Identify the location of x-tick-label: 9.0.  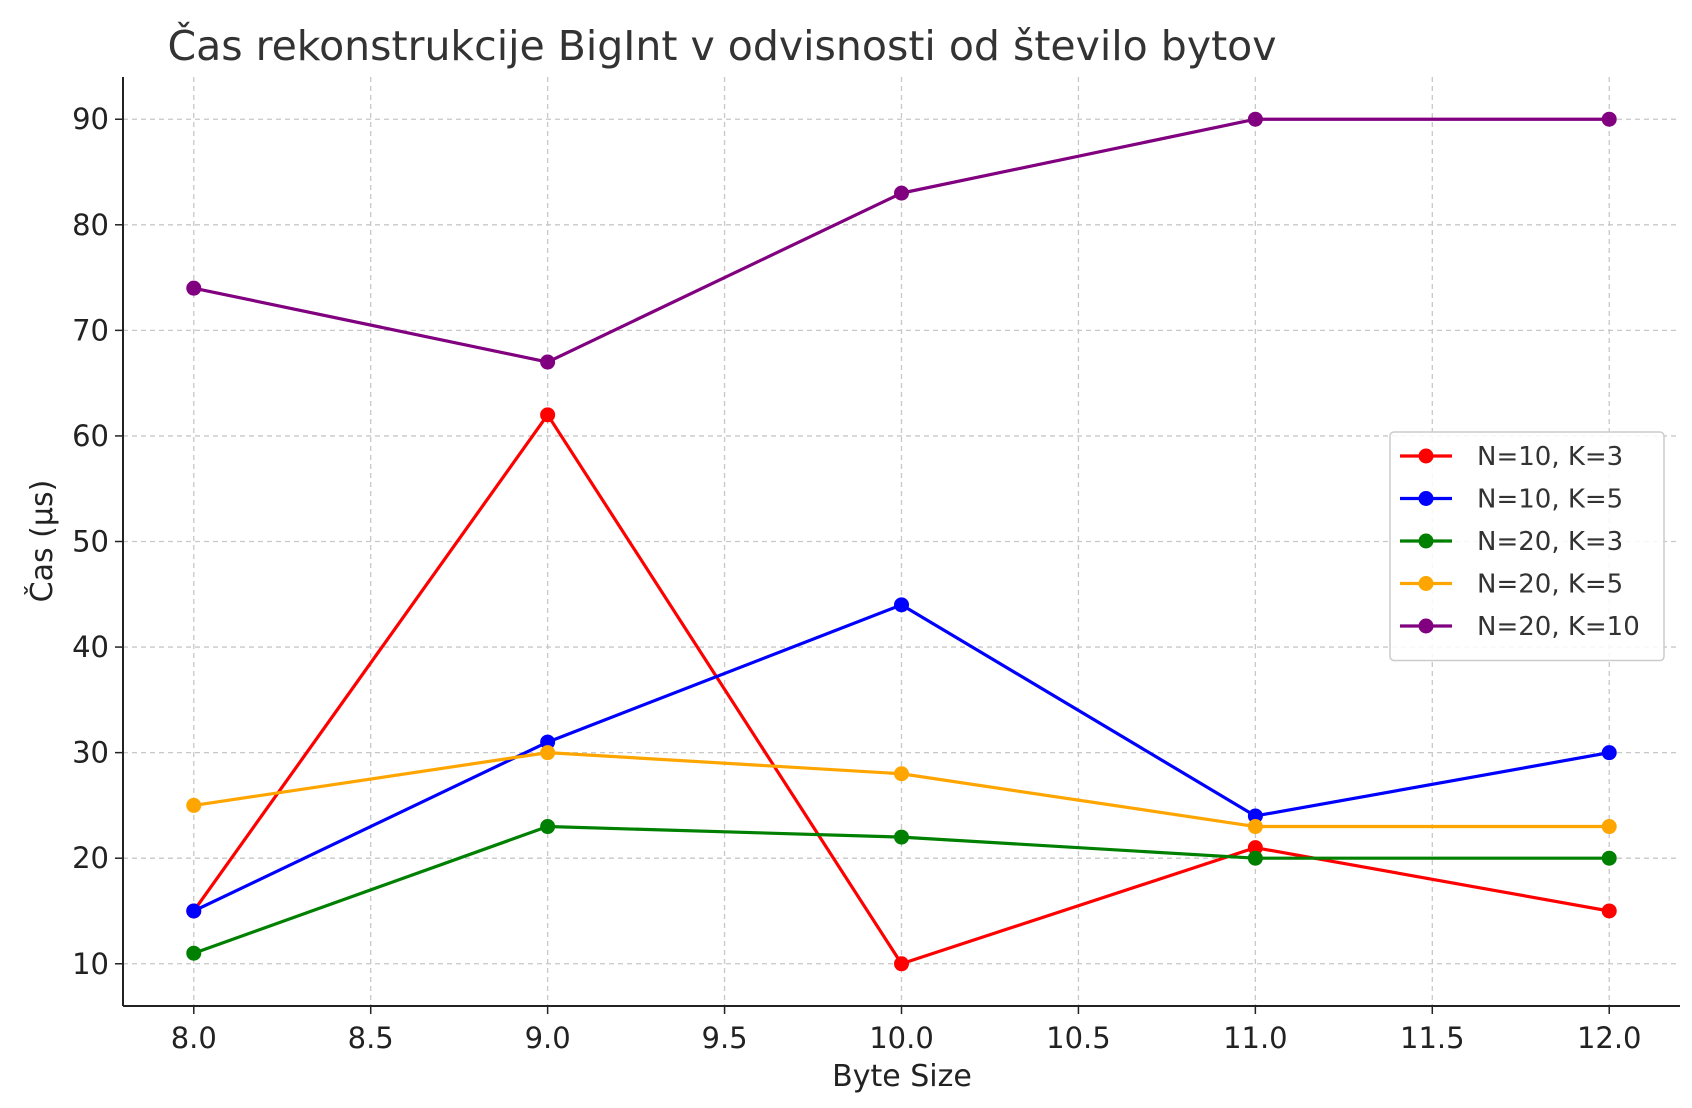
(548, 1038).